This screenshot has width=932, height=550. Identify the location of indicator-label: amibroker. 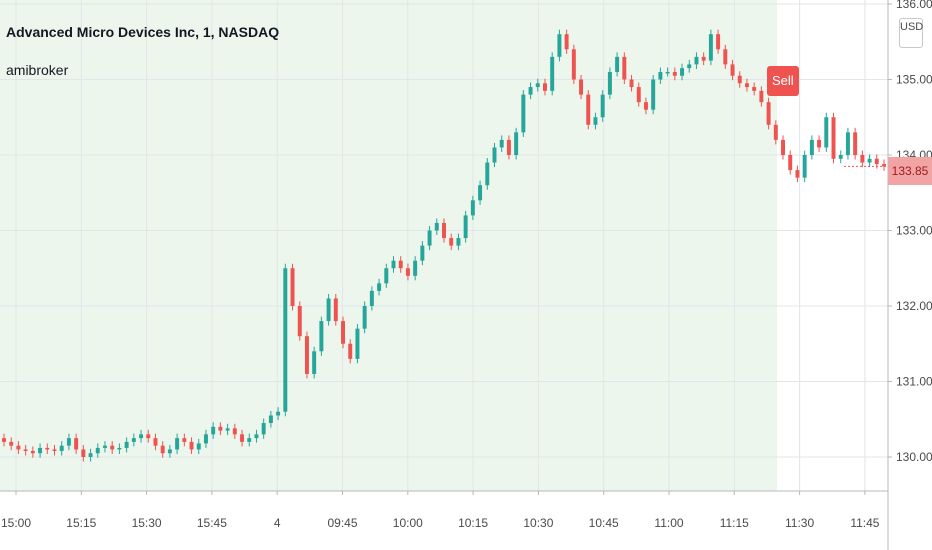
(37, 70).